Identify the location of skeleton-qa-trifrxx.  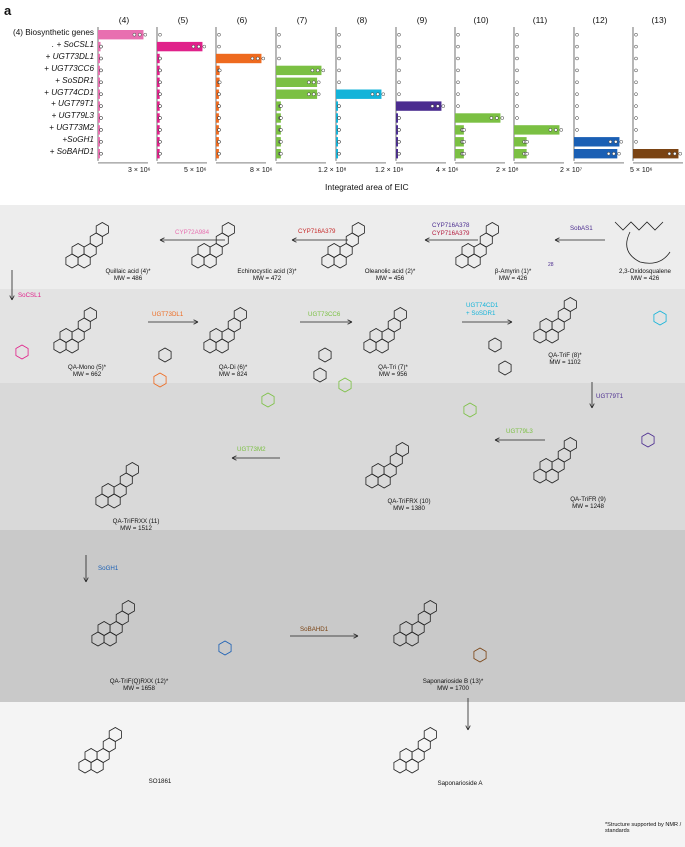
(117, 485).